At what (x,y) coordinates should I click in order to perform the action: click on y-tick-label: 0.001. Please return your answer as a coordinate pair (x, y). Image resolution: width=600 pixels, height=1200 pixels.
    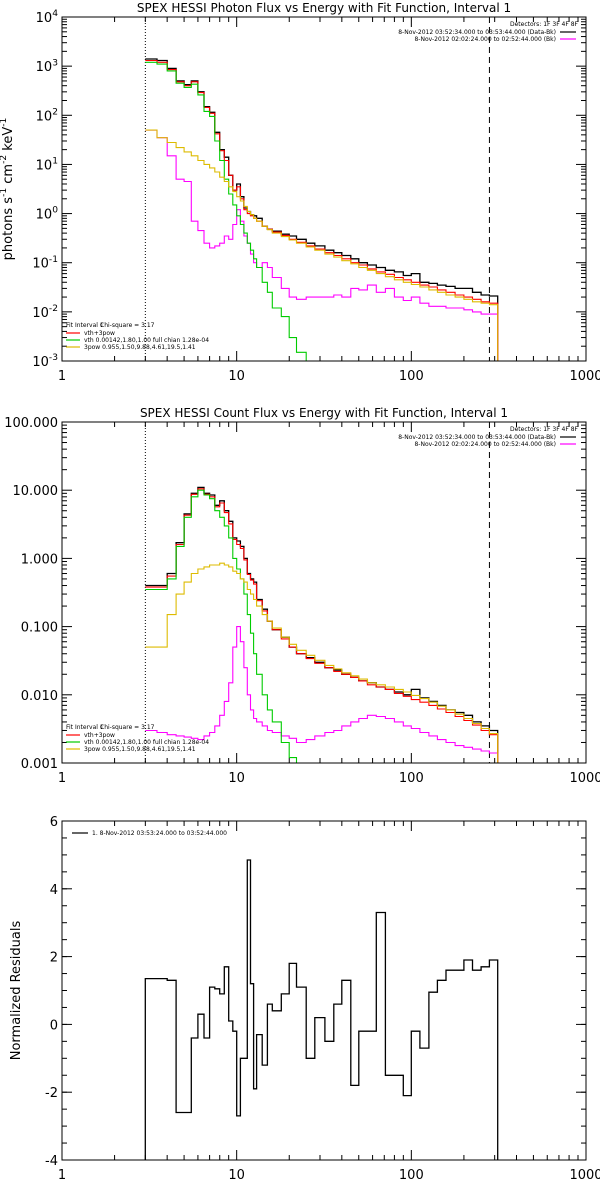
    Looking at the image, I should click on (39, 764).